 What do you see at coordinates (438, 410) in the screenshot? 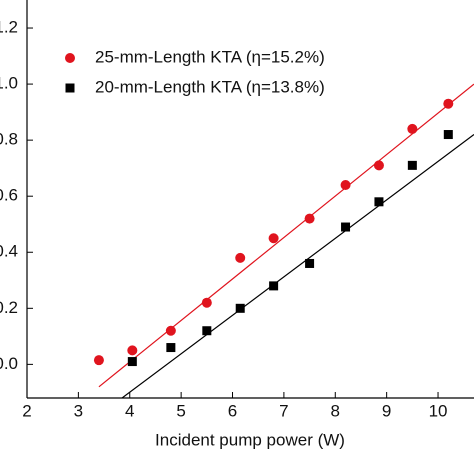
I see `x-tick-label: 10` at bounding box center [438, 410].